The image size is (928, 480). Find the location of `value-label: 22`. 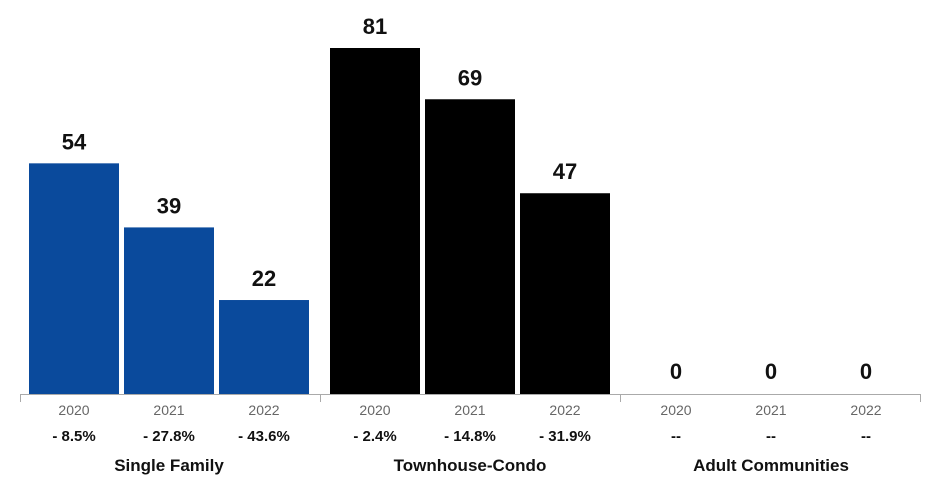

value-label: 22 is located at coordinates (264, 278).